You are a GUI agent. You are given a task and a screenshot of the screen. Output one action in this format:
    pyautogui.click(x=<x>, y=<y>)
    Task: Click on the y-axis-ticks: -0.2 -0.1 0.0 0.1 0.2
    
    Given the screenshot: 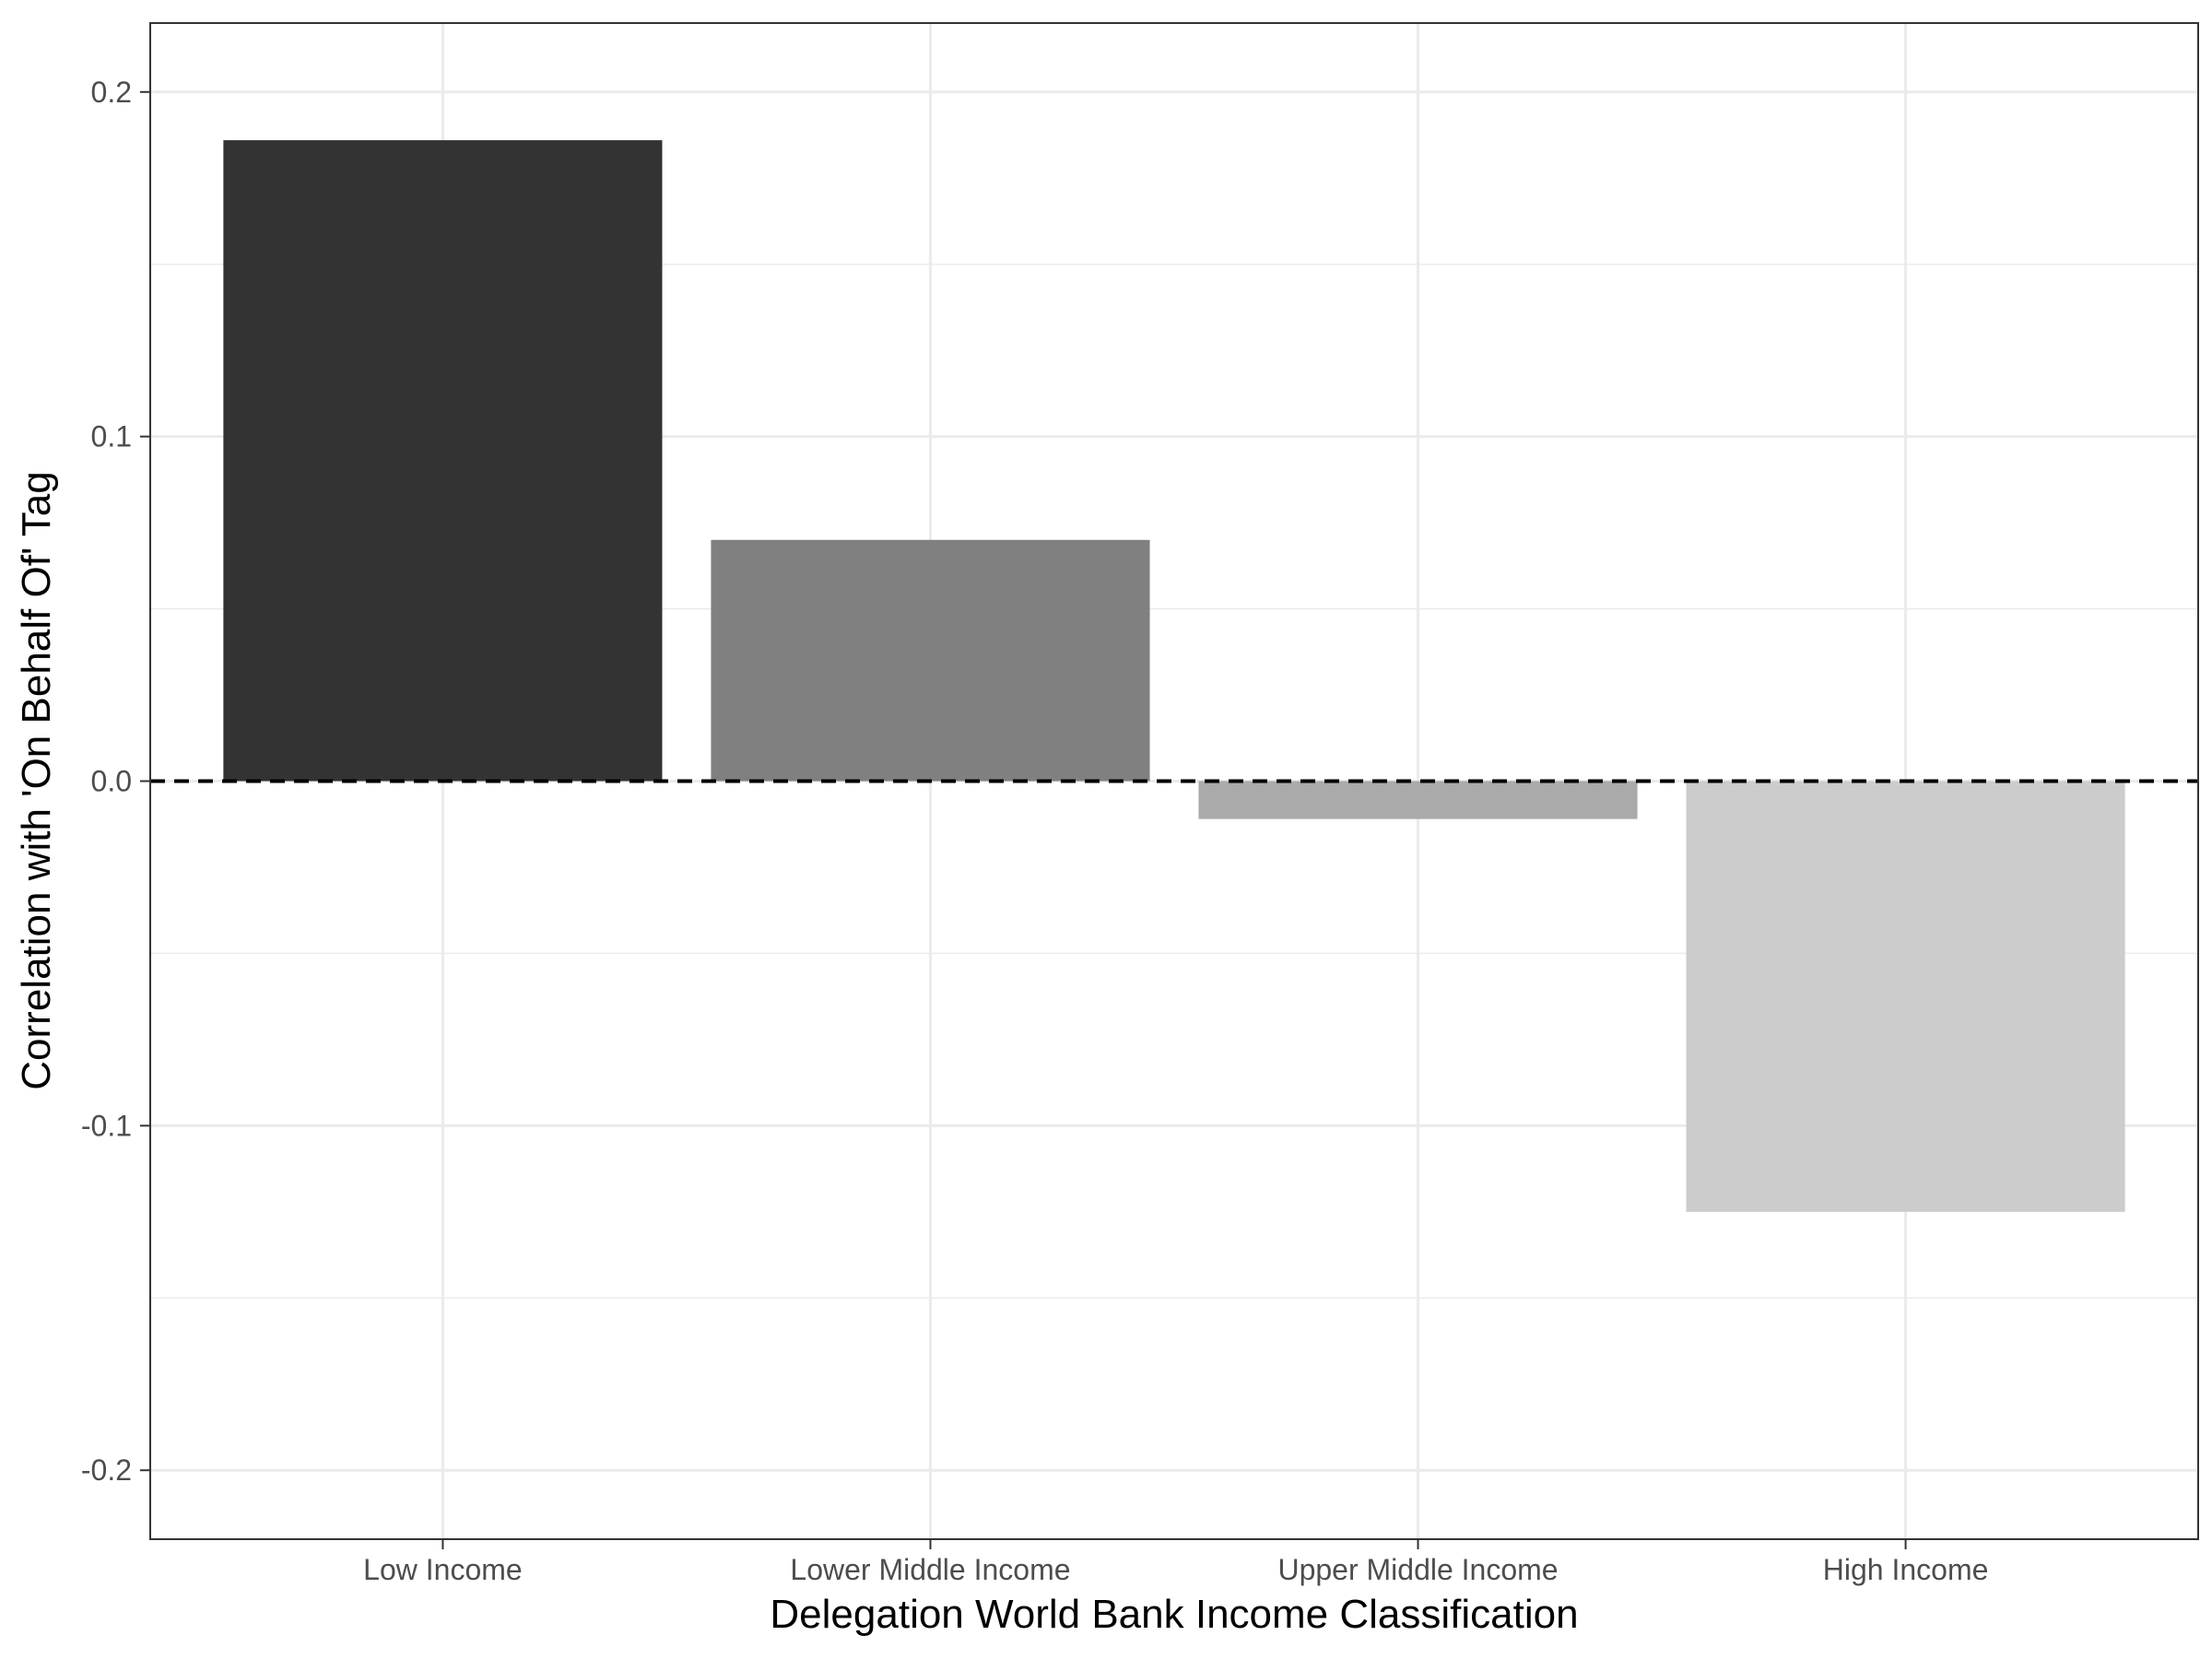 What is the action you would take?
    pyautogui.click(x=115, y=781)
    